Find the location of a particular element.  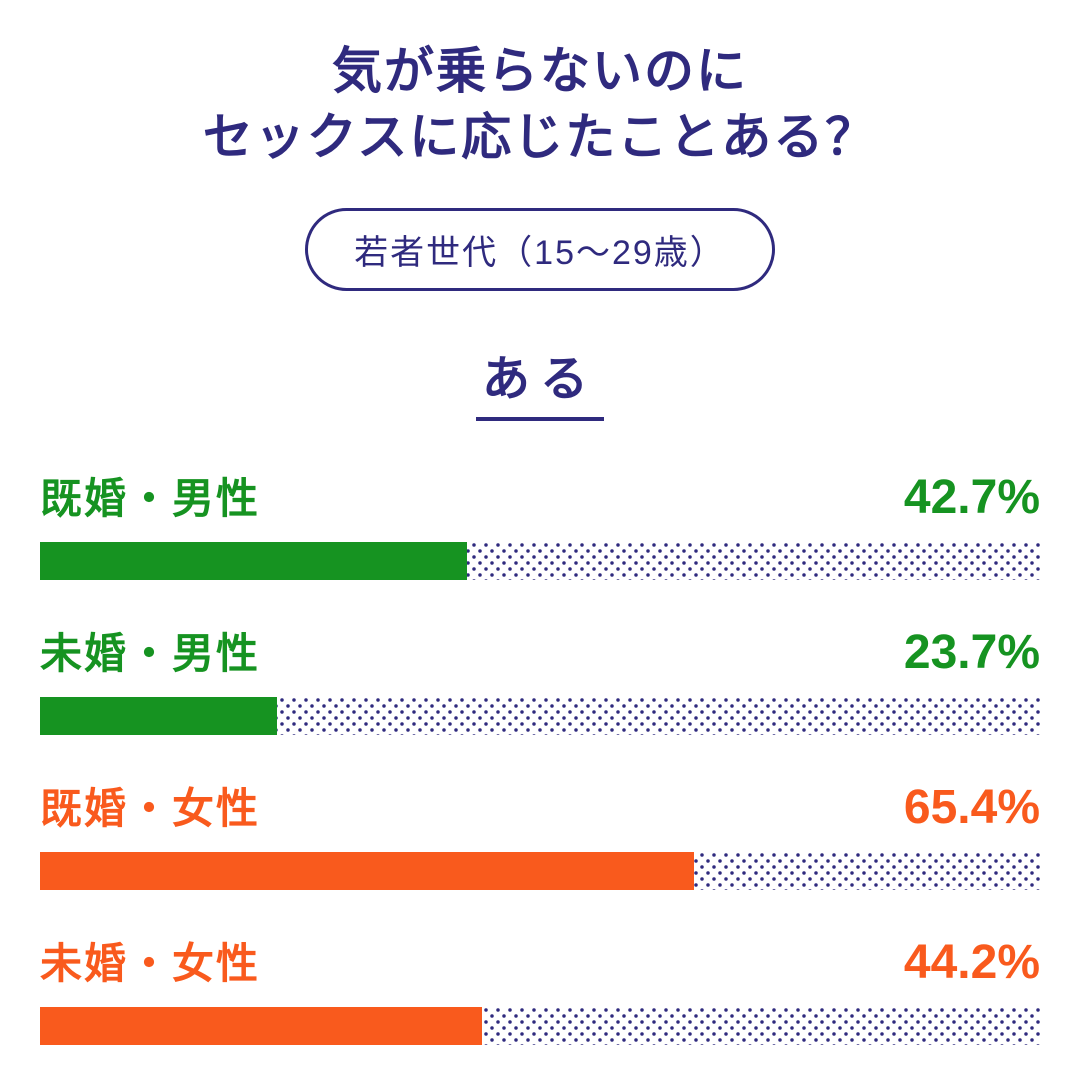

section-label: ある is located at coordinates (539, 380).